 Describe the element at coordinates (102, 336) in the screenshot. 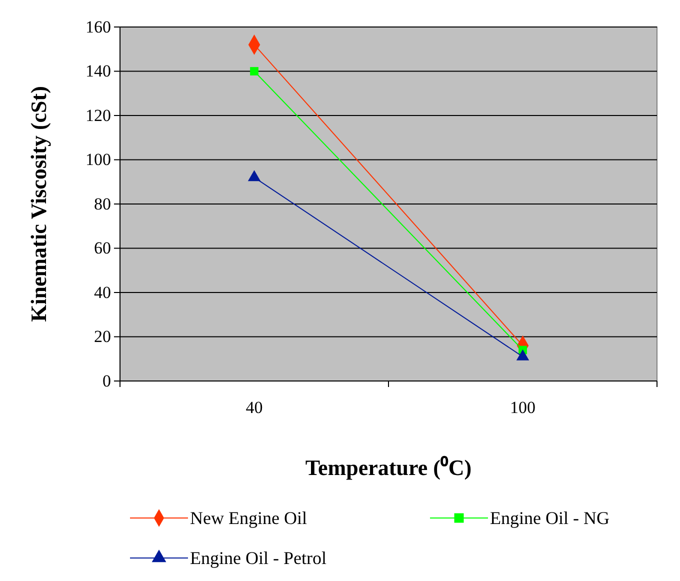

I see `y-tick-label: 20` at that location.